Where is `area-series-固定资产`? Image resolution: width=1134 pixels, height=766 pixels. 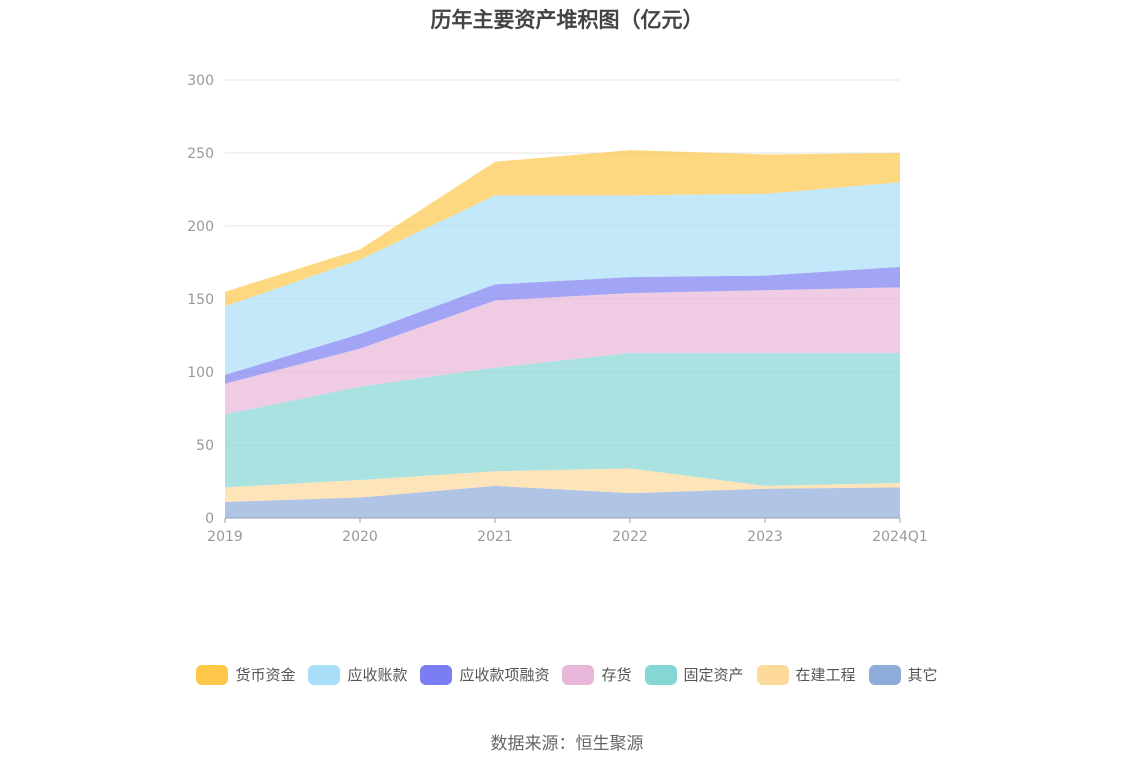
area-series-固定资产 is located at coordinates (562, 420).